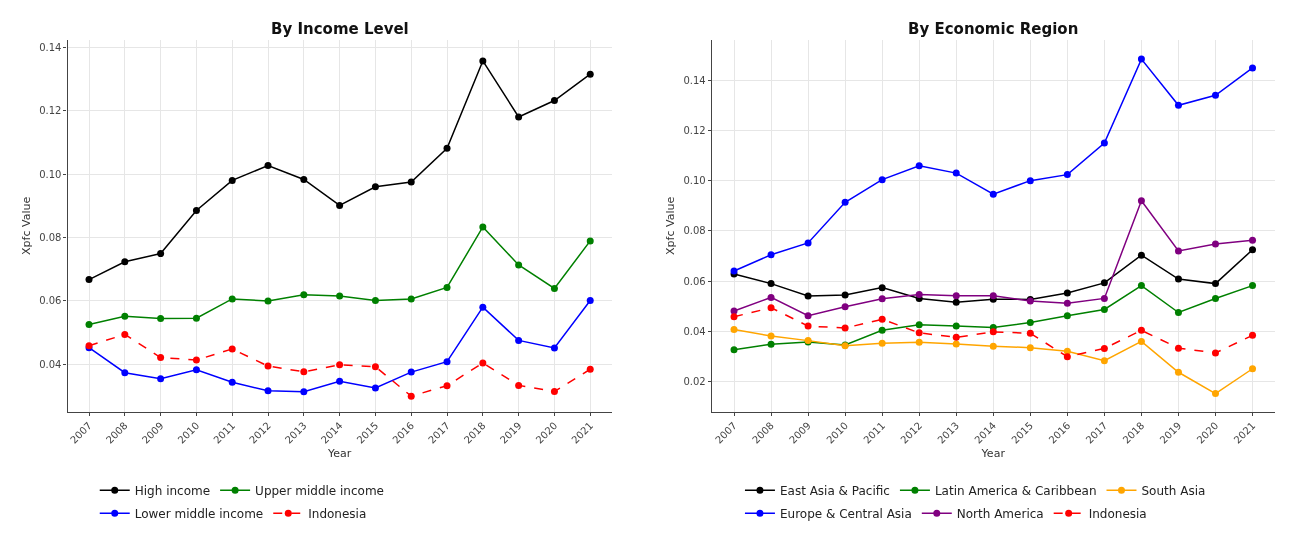 Image resolution: width=1291 pixels, height=538 pixels. What do you see at coordinates (319, 490) in the screenshot?
I see `legend-label: Upper middle income` at bounding box center [319, 490].